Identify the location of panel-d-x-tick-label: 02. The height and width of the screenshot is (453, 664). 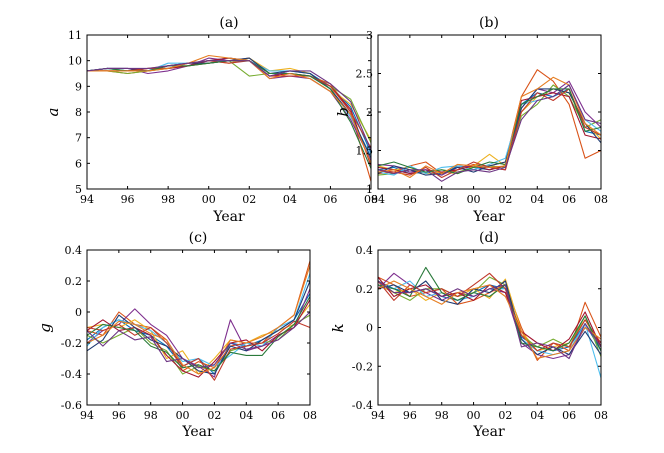
(505, 415).